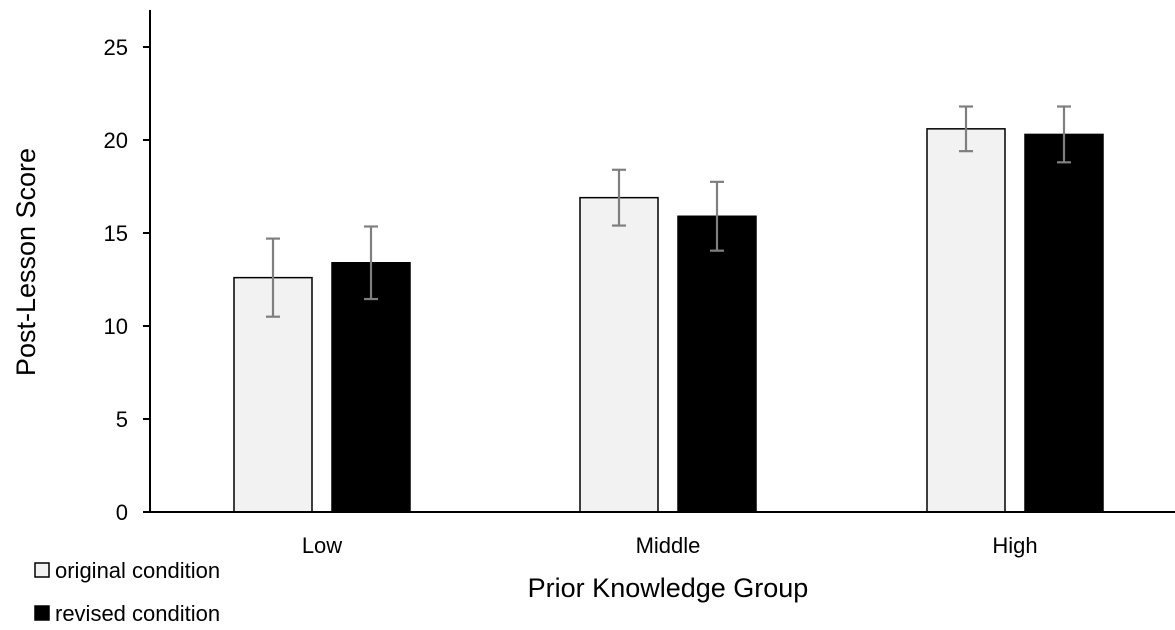 The image size is (1175, 630). I want to click on y-tick-label: 10, so click(116, 326).